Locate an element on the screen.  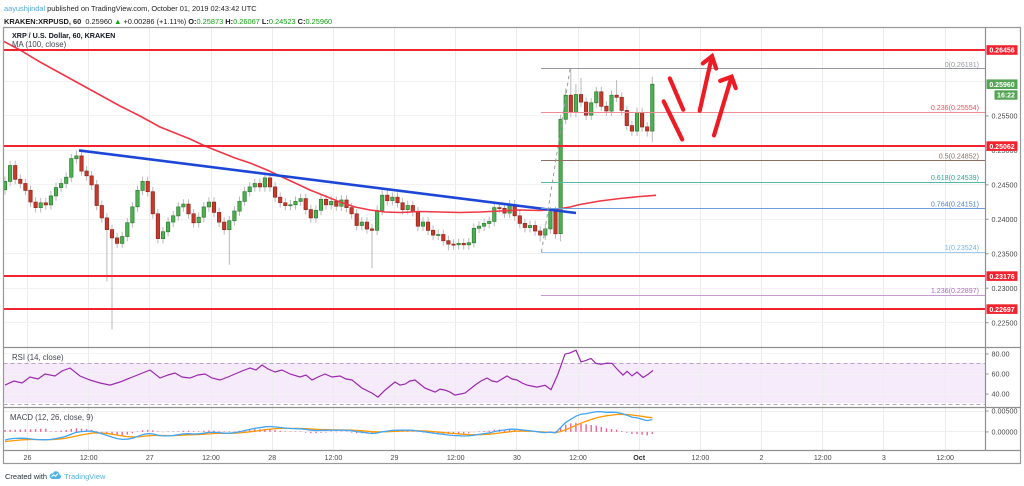
svg-text: 3 is located at coordinates (884, 458).